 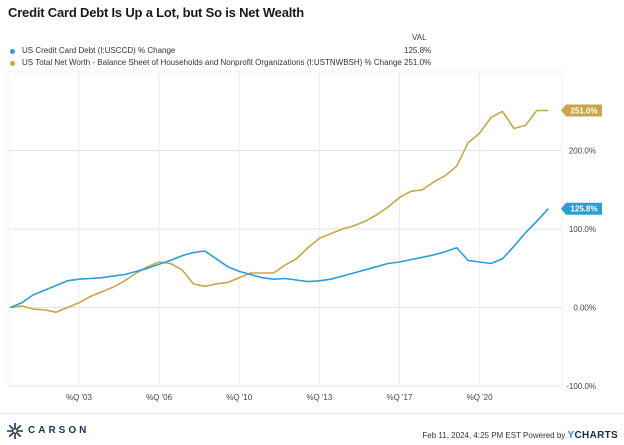 I want to click on x-tick-label: %Q '13, so click(x=319, y=397).